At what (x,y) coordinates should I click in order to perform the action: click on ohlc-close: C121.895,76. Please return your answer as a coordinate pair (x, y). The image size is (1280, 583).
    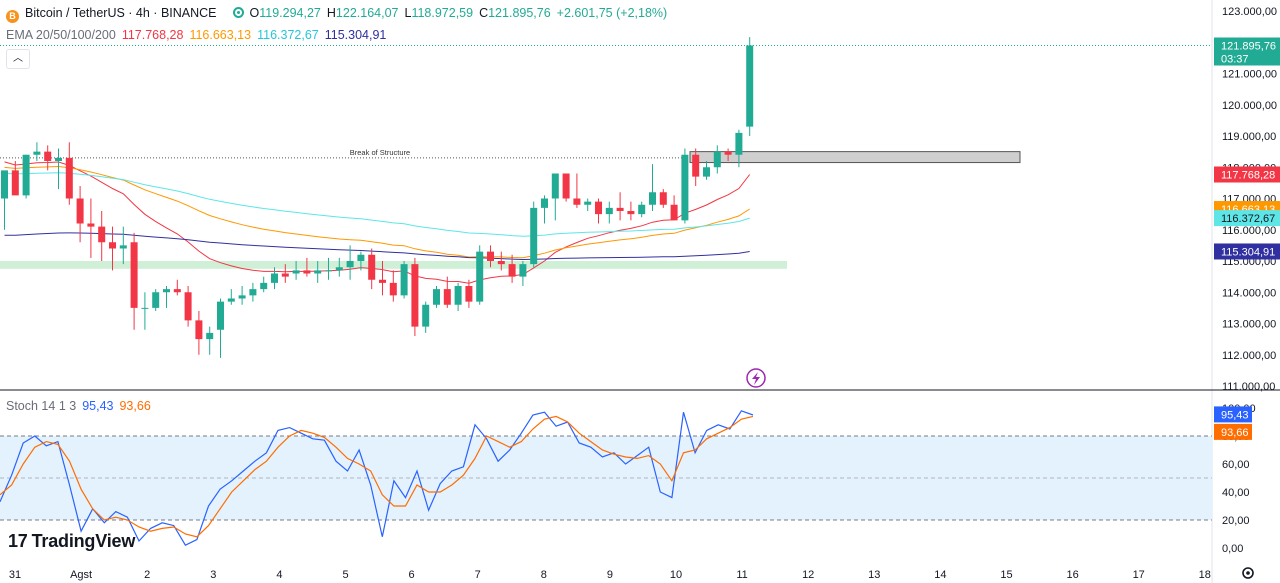
    Looking at the image, I should click on (515, 13).